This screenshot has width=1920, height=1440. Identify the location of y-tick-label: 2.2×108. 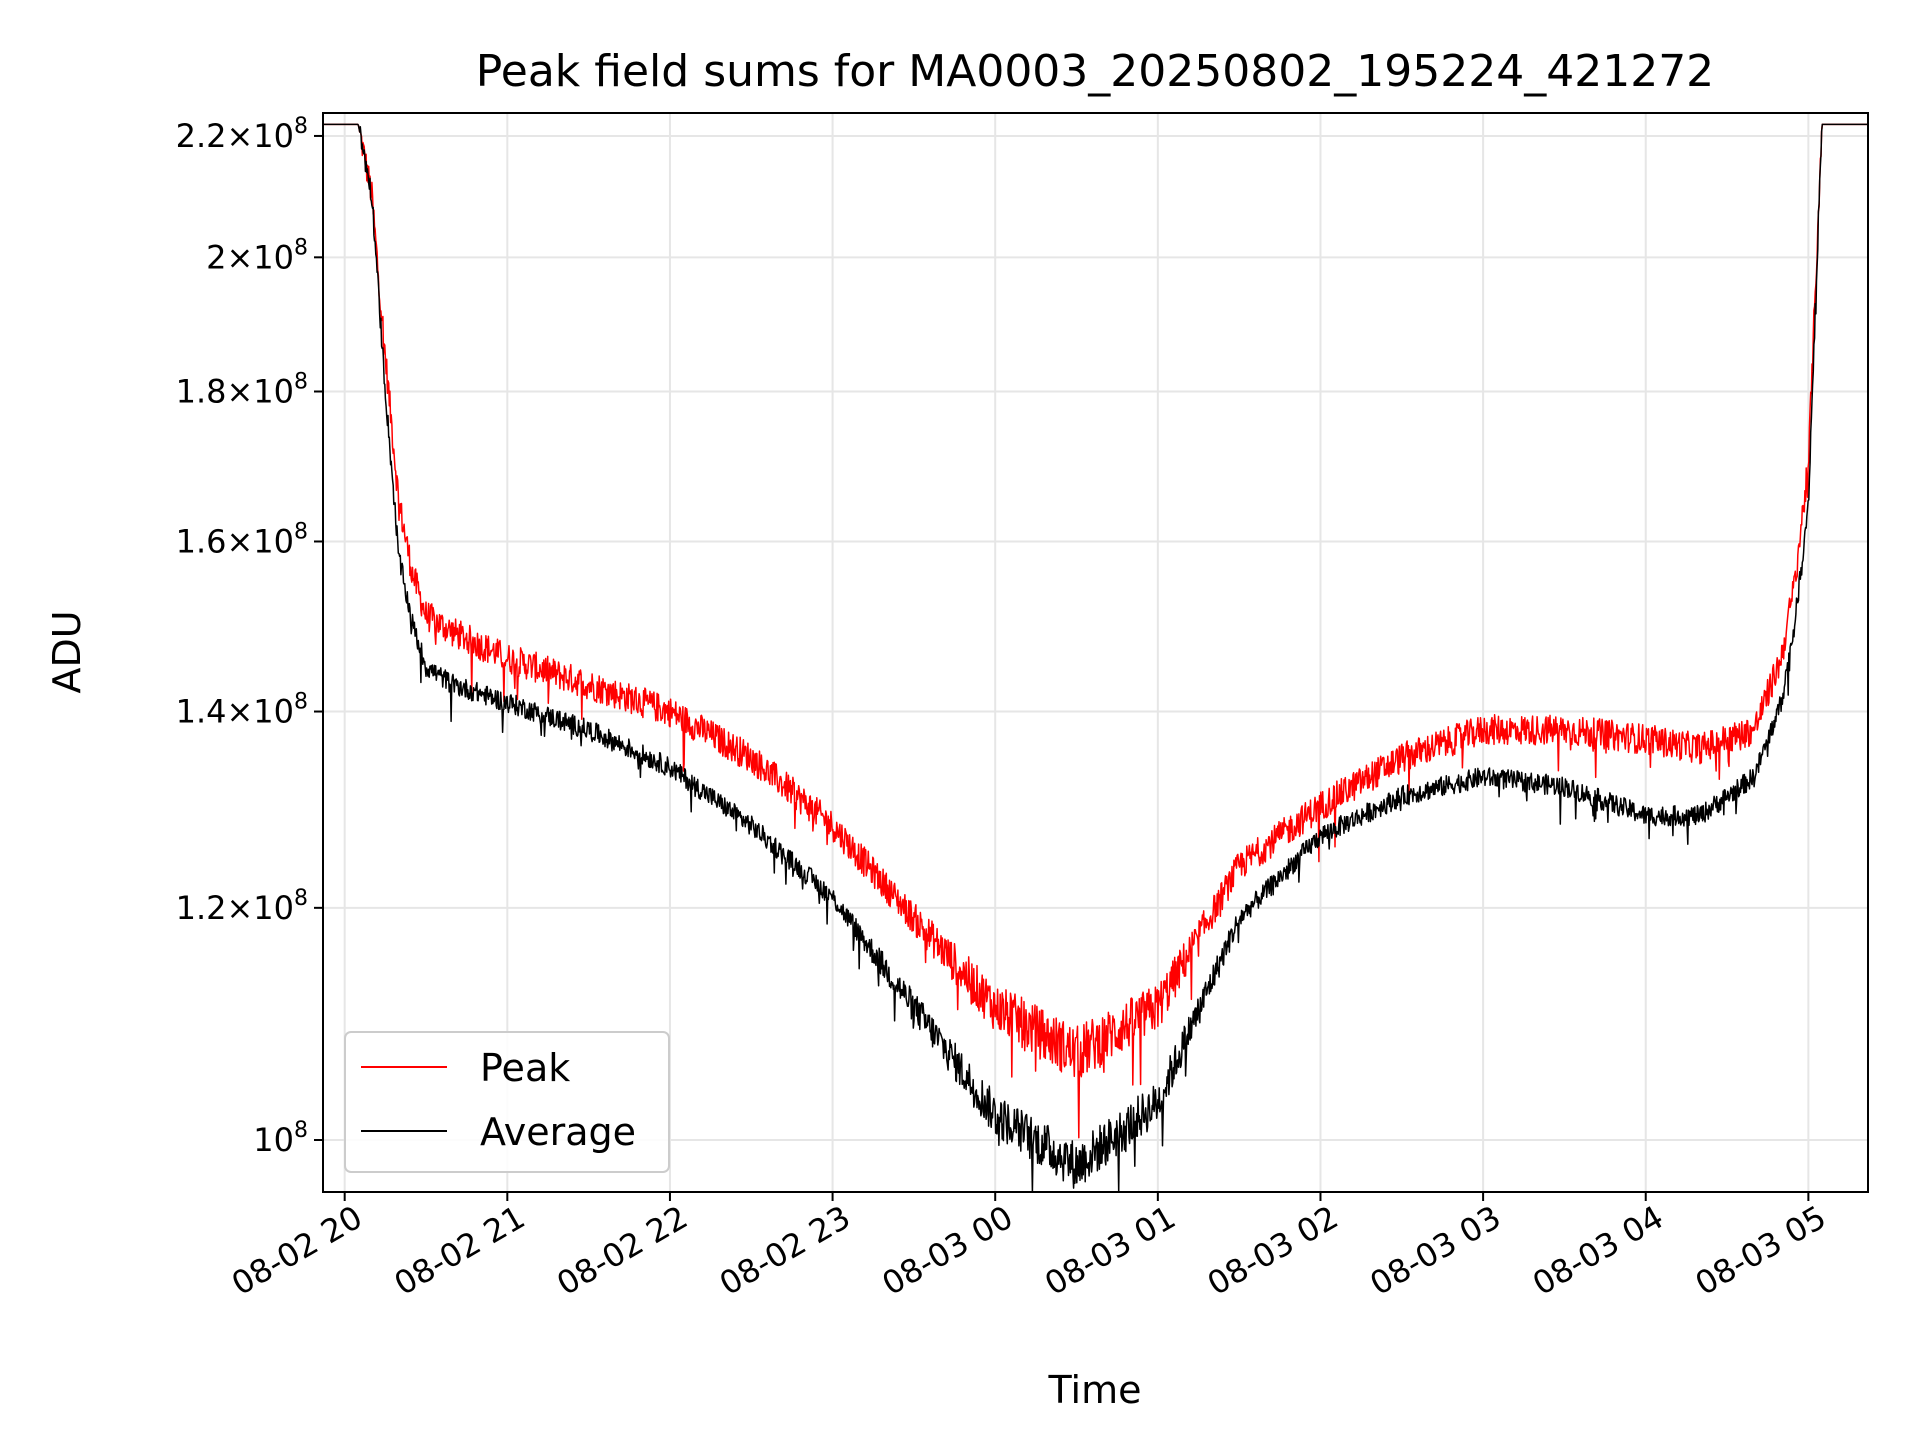
(242, 134).